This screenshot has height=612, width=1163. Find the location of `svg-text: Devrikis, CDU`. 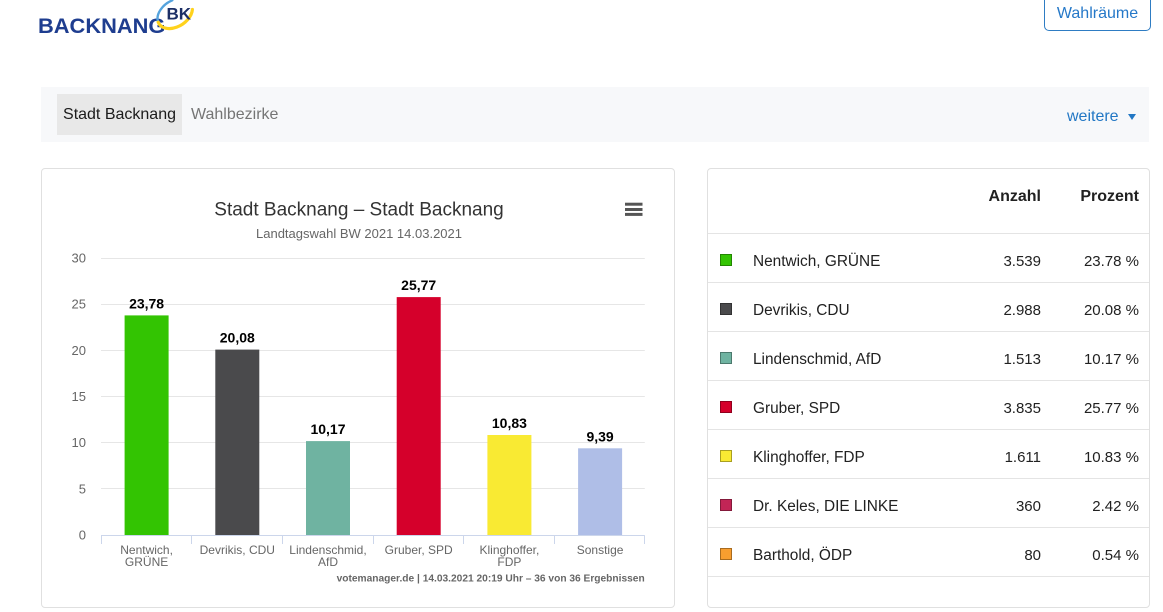

svg-text: Devrikis, CDU is located at coordinates (237, 550).